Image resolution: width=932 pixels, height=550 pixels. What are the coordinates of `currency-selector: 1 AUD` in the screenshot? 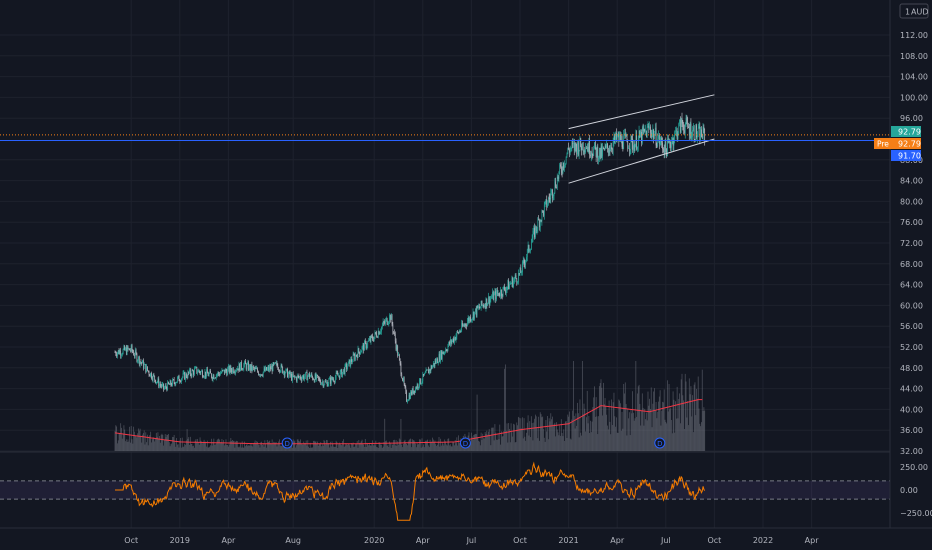 It's located at (914, 11).